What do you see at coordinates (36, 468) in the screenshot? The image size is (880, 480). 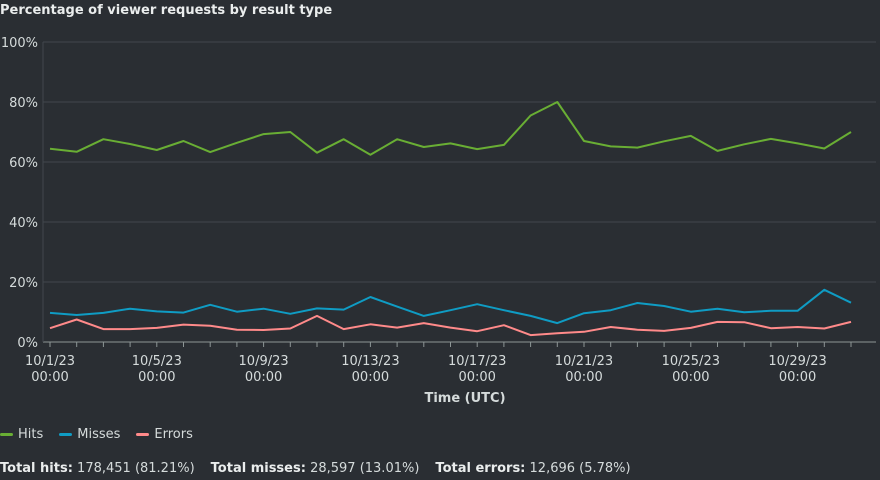 I see `total-hits-label: Total hits:` at bounding box center [36, 468].